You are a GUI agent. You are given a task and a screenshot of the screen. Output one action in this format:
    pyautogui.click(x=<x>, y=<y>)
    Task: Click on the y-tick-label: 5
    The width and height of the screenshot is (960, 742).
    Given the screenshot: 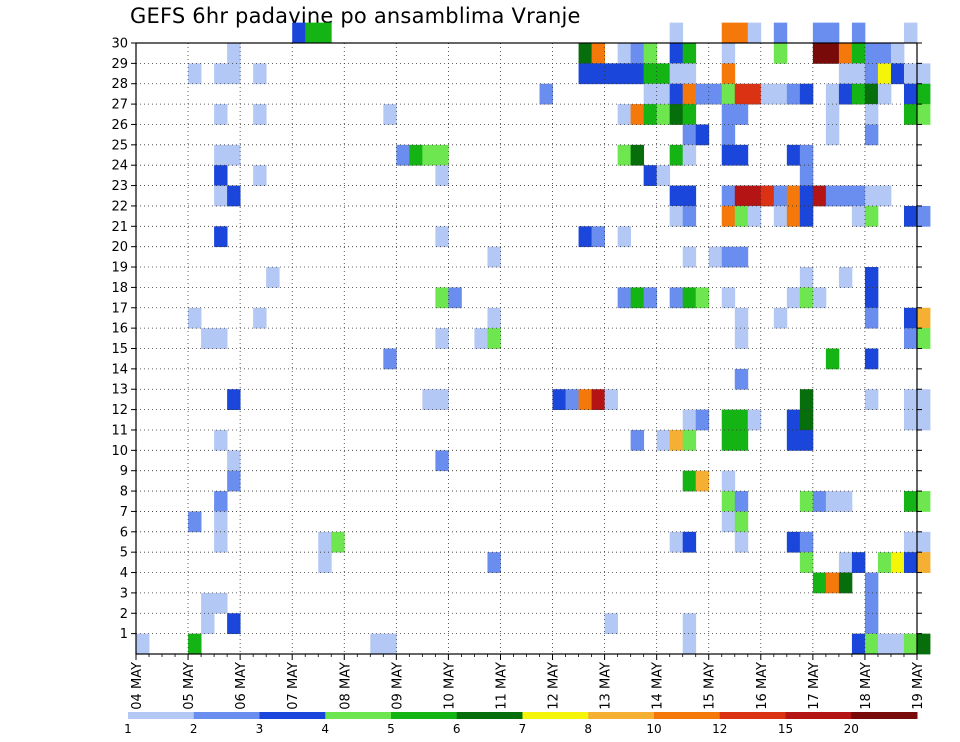 What is the action you would take?
    pyautogui.click(x=124, y=553)
    